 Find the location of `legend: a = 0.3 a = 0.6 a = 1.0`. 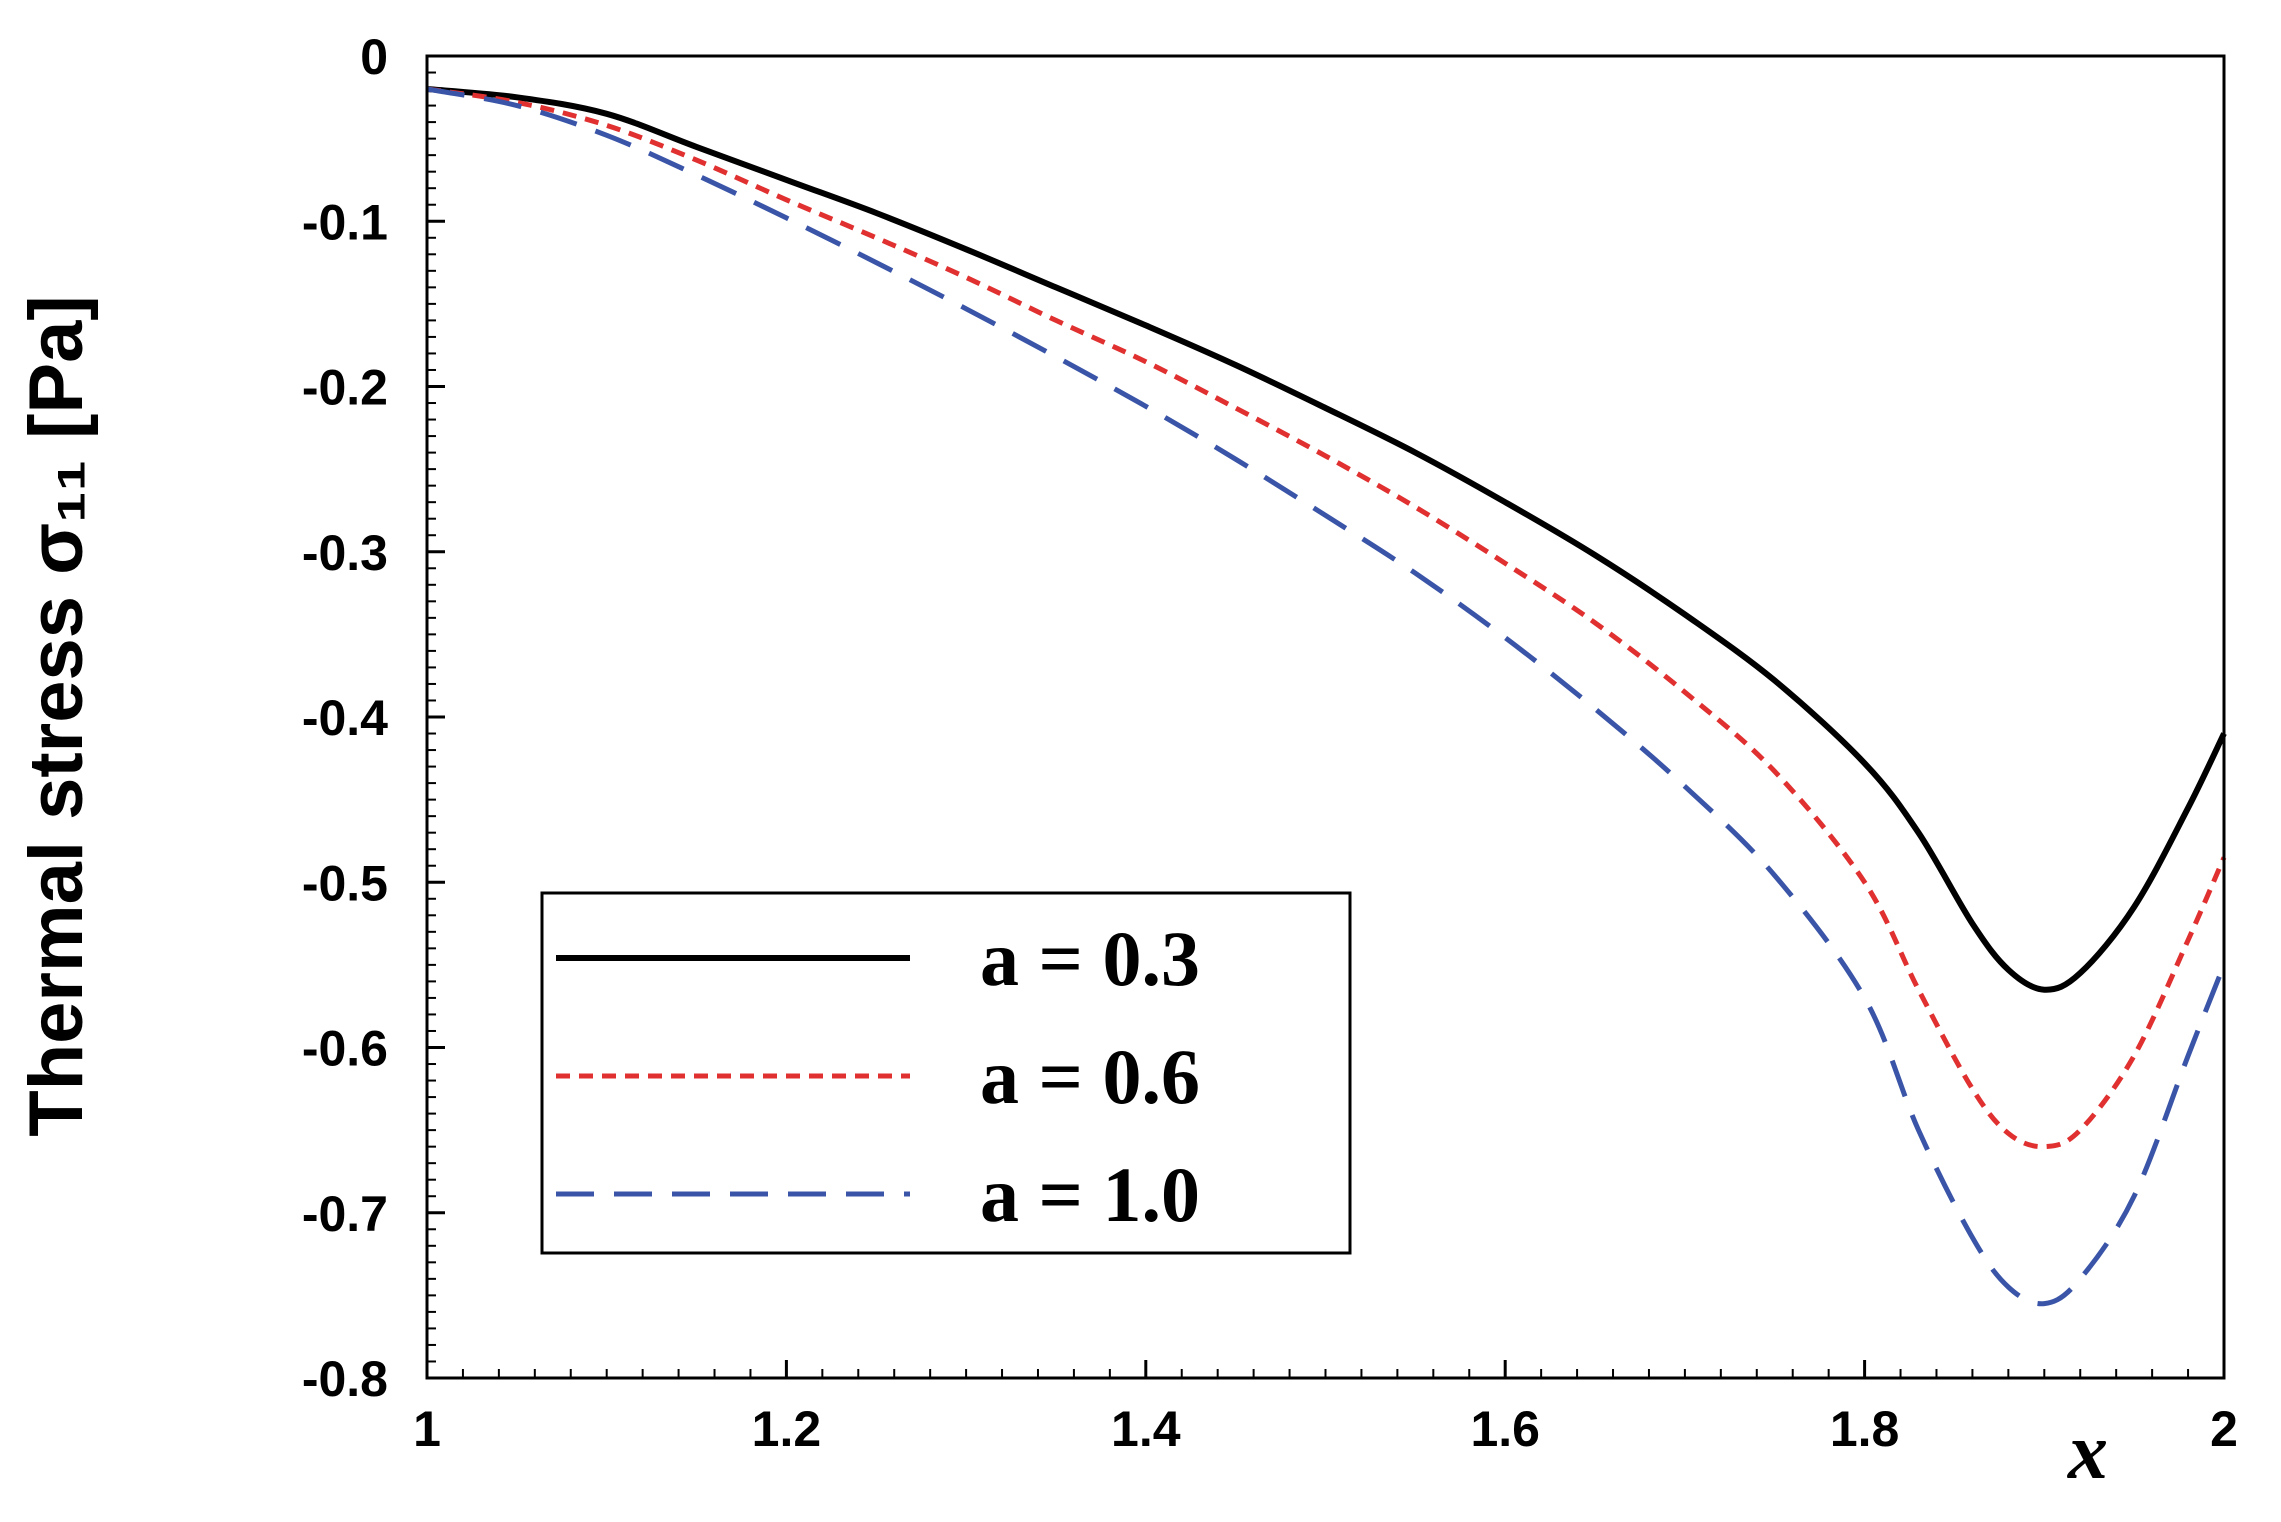

legend: a = 0.3 a = 0.6 a = 1.0 is located at coordinates (946, 1073).